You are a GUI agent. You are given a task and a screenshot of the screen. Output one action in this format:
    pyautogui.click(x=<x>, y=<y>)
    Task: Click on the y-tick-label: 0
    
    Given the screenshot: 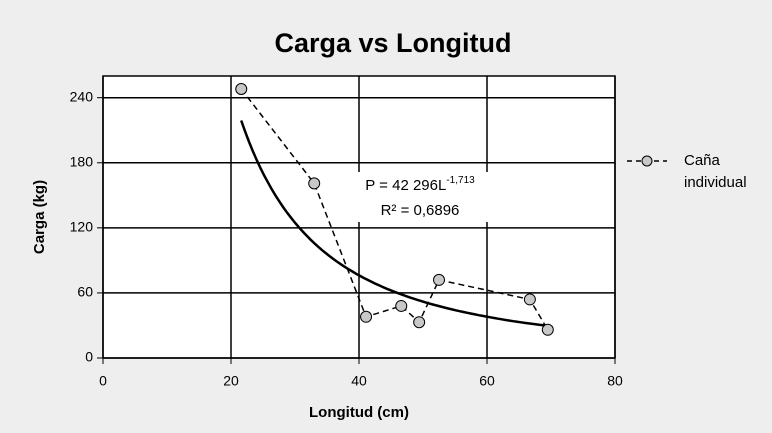 What is the action you would take?
    pyautogui.click(x=89, y=357)
    